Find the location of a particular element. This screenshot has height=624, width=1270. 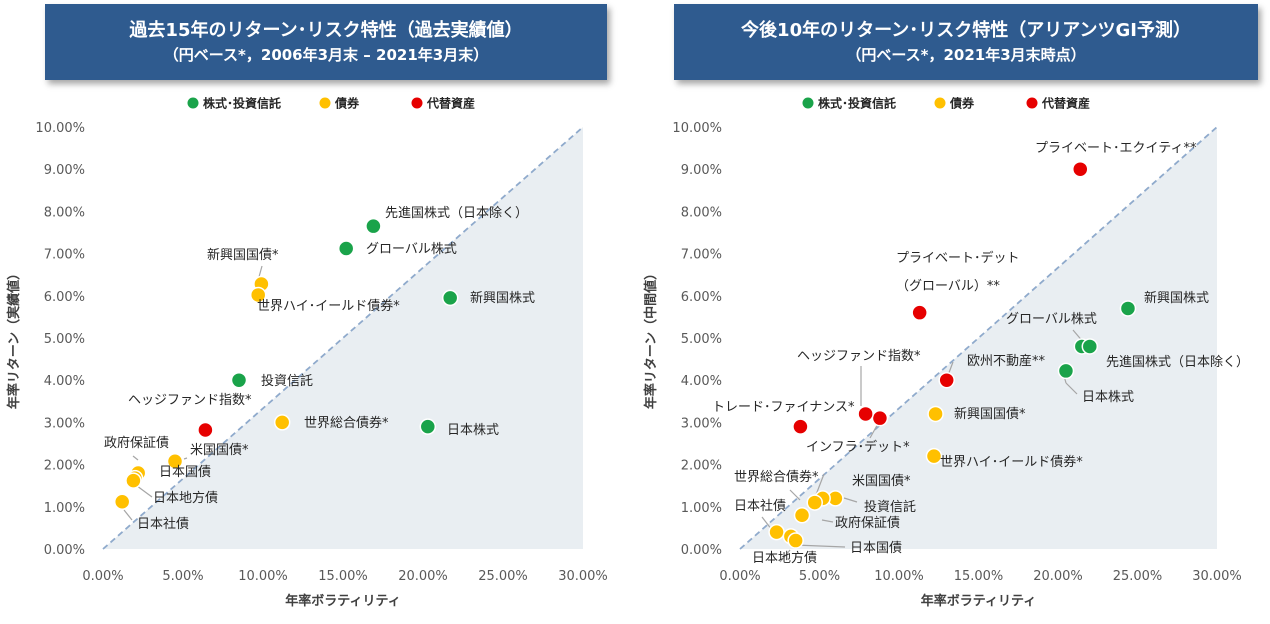

right-point-label: グローバル株式 is located at coordinates (1051, 319).